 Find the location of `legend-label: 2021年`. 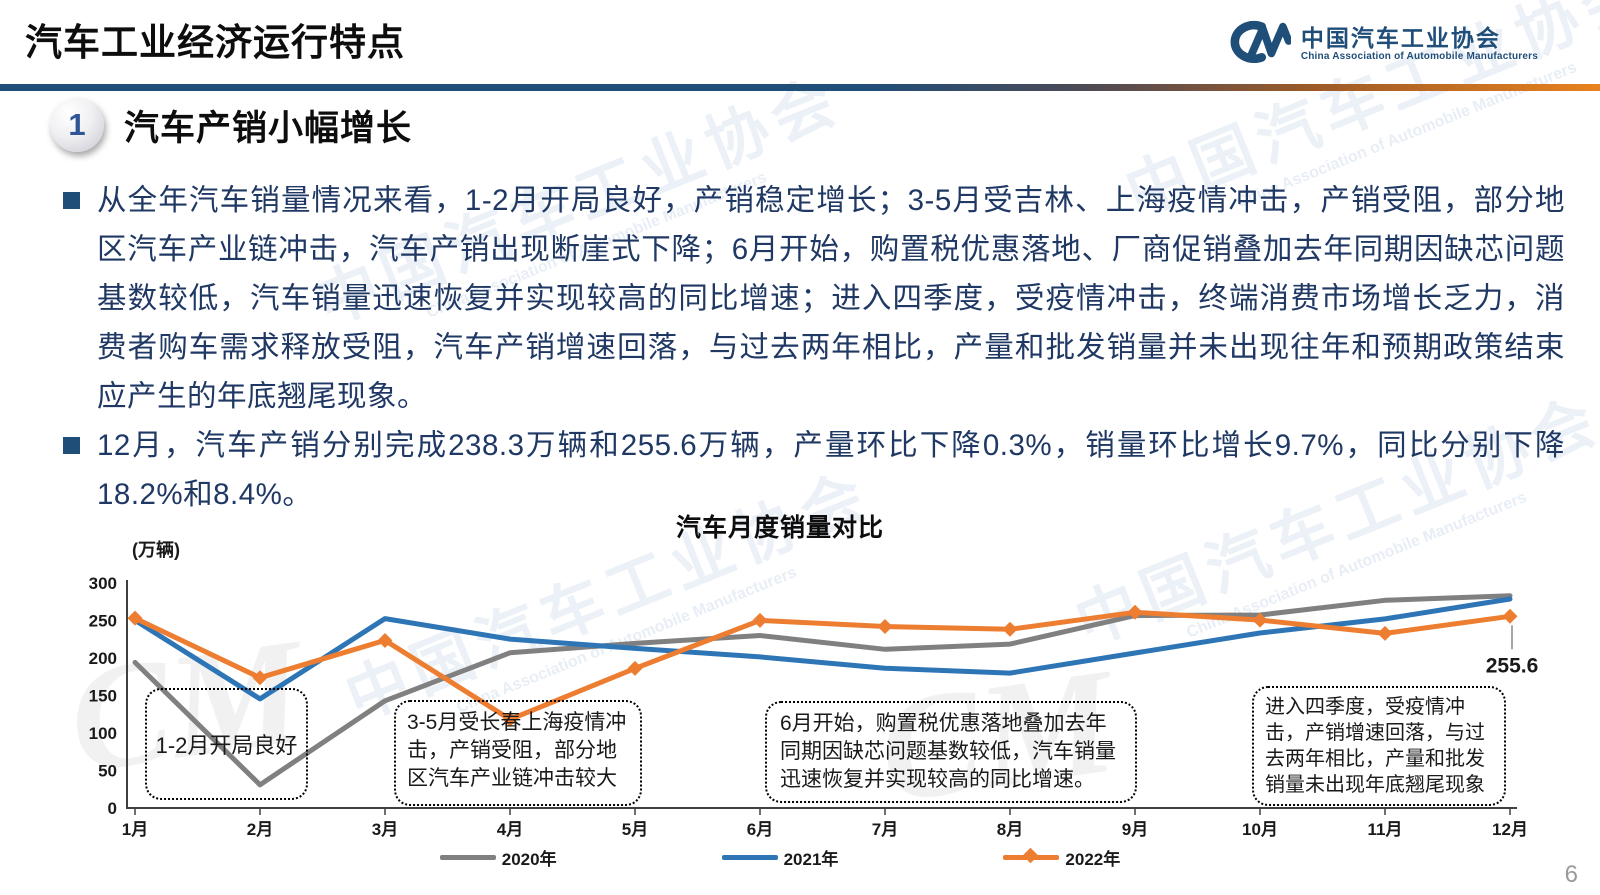

legend-label: 2021年 is located at coordinates (811, 859).